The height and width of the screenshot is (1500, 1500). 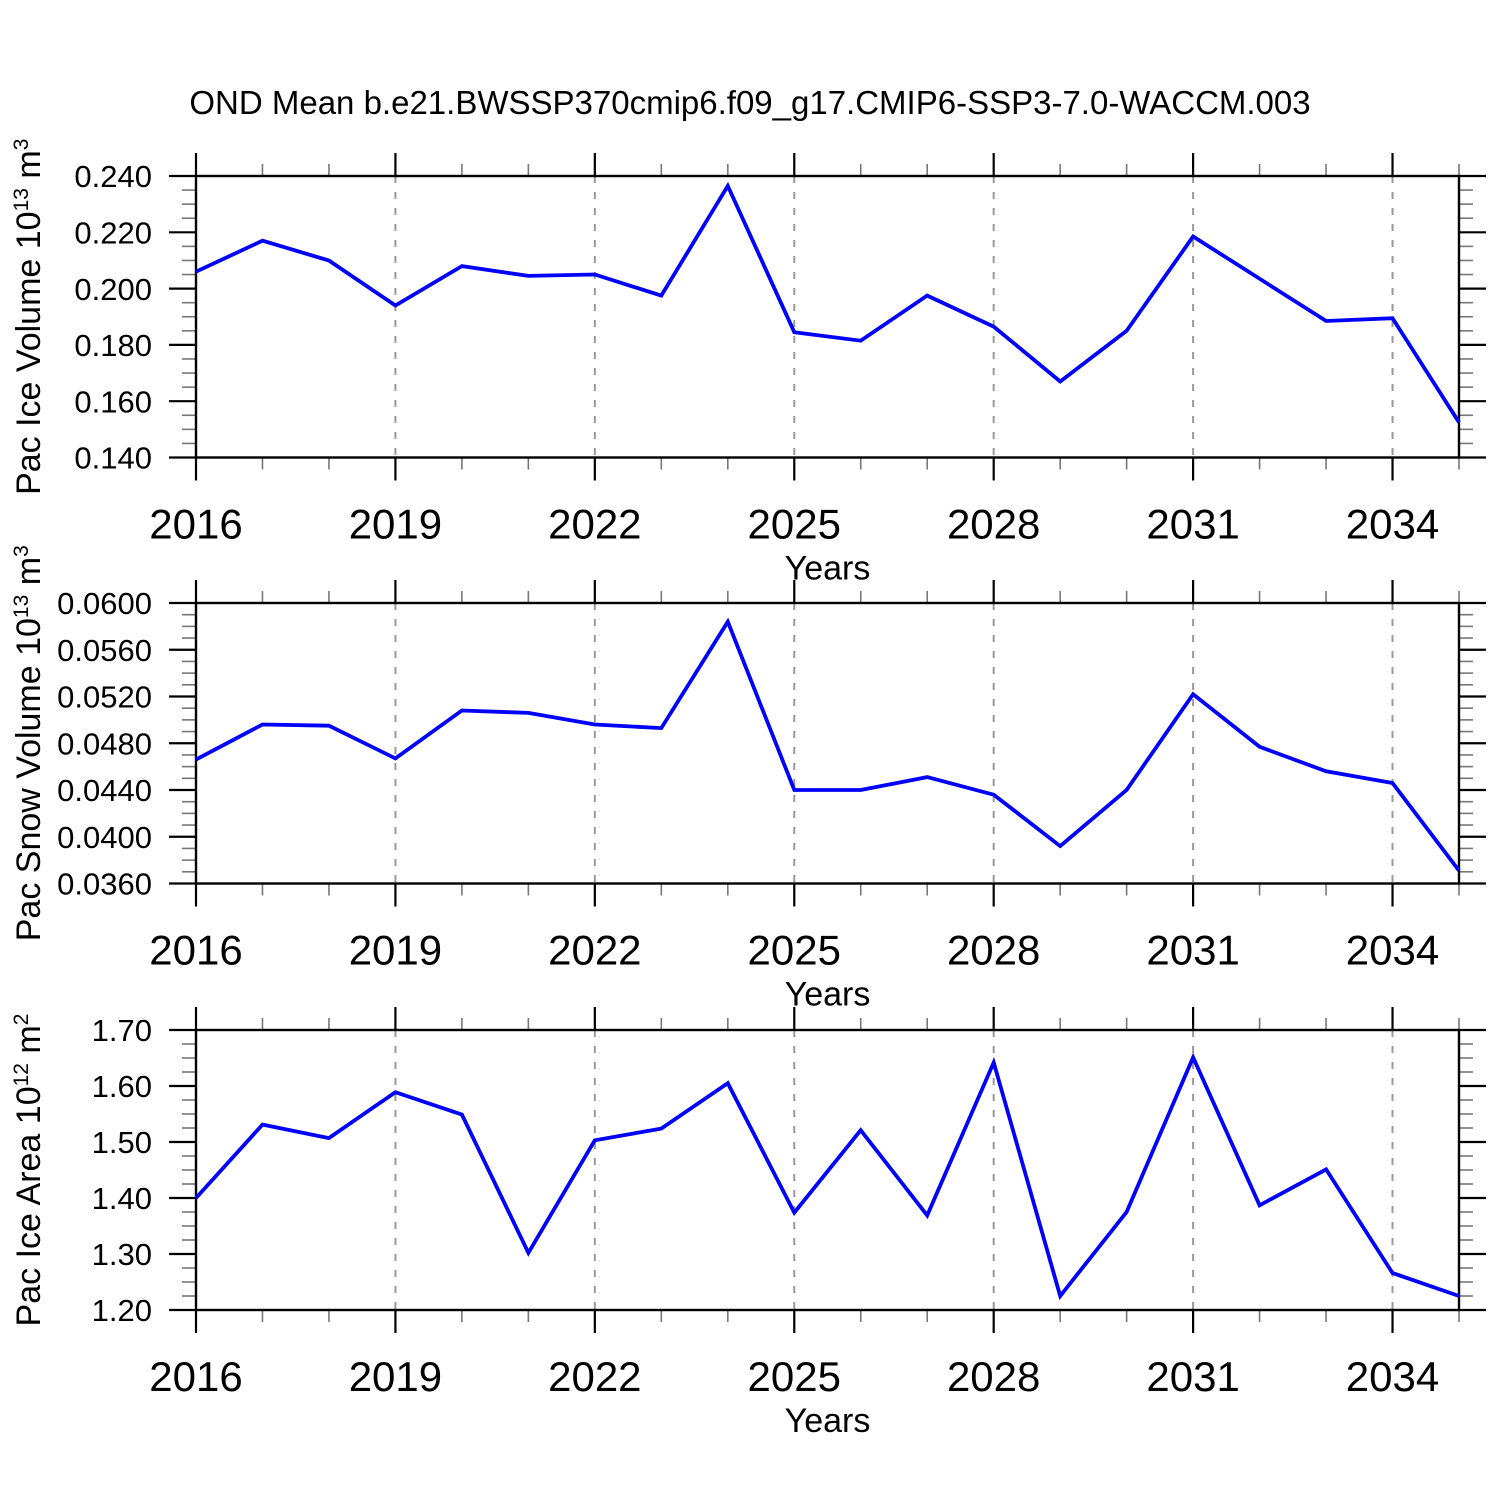 I want to click on y-tick-label: 1.70, so click(x=122, y=1030).